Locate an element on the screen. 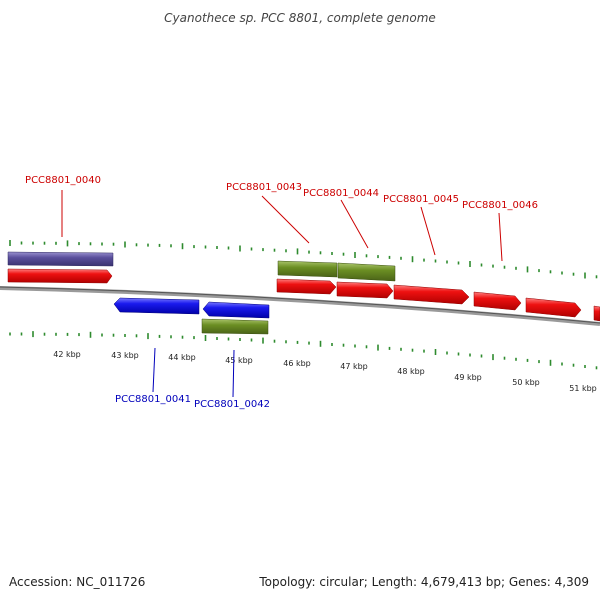  kbp-label: 50 kbp is located at coordinates (526, 382).